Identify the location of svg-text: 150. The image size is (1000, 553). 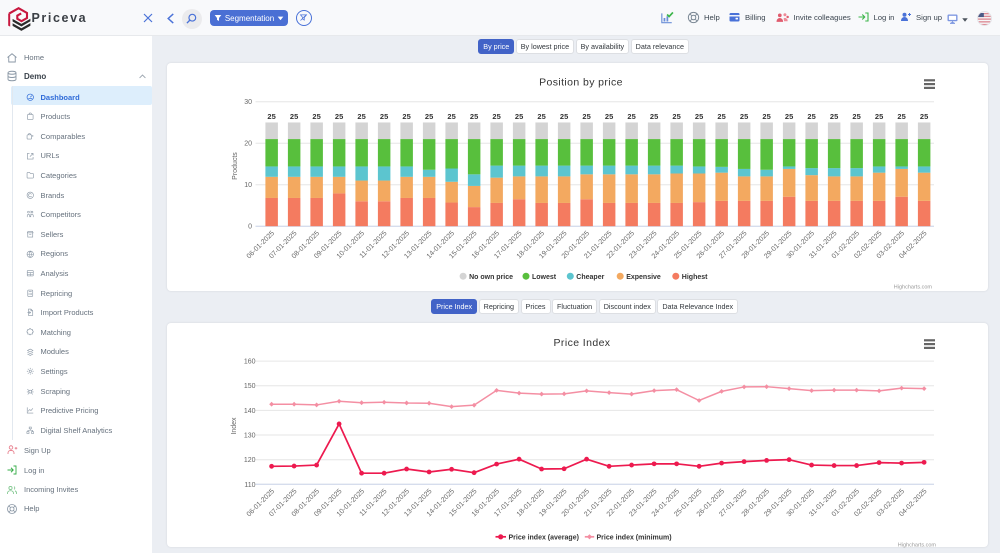
(250, 386).